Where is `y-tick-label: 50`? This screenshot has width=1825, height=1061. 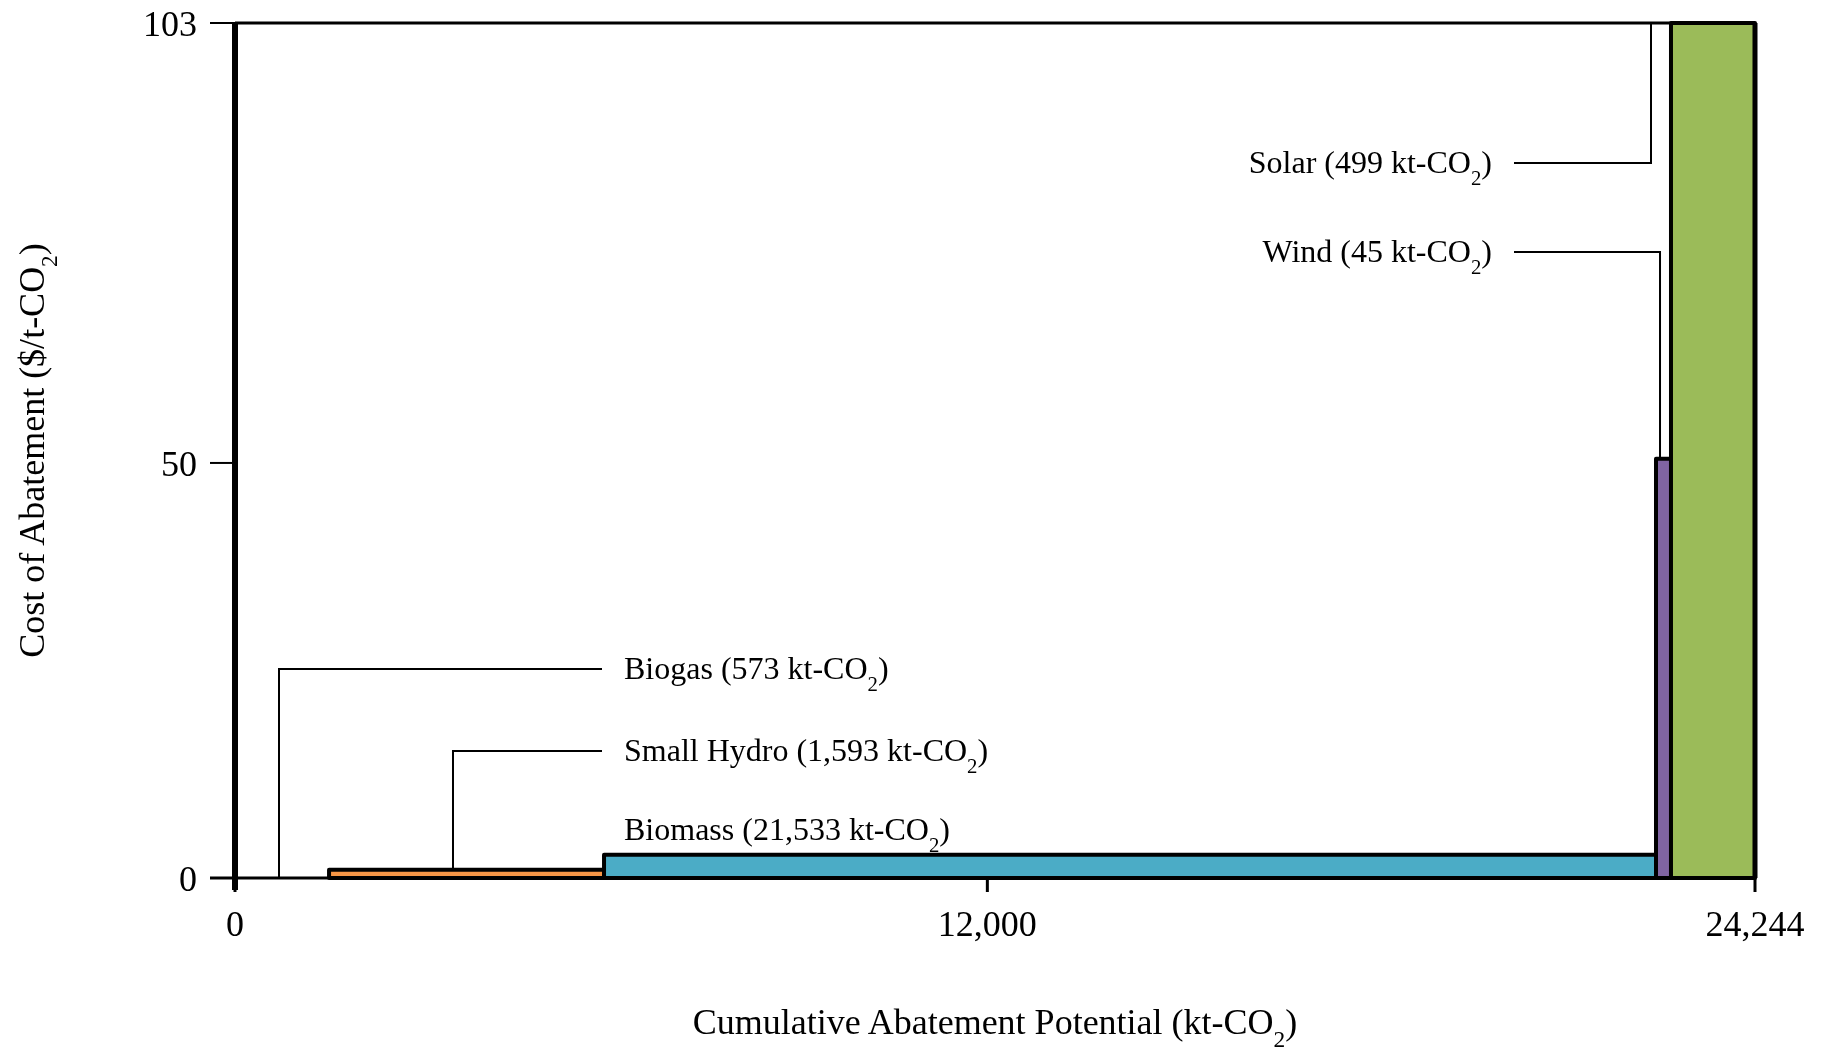
y-tick-label: 50 is located at coordinates (179, 463).